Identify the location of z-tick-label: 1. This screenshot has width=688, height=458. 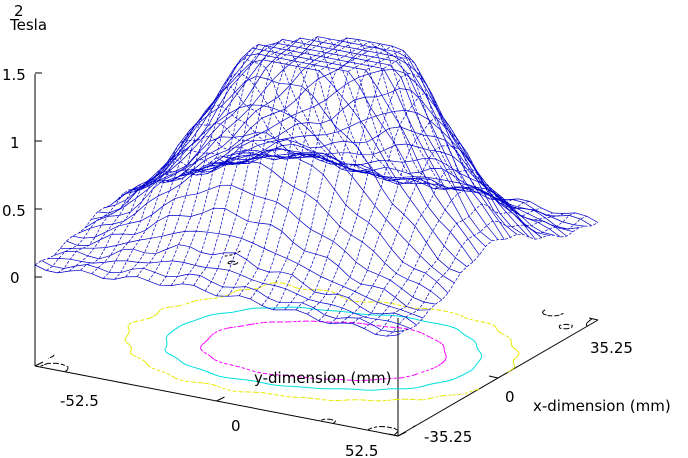
(15, 143).